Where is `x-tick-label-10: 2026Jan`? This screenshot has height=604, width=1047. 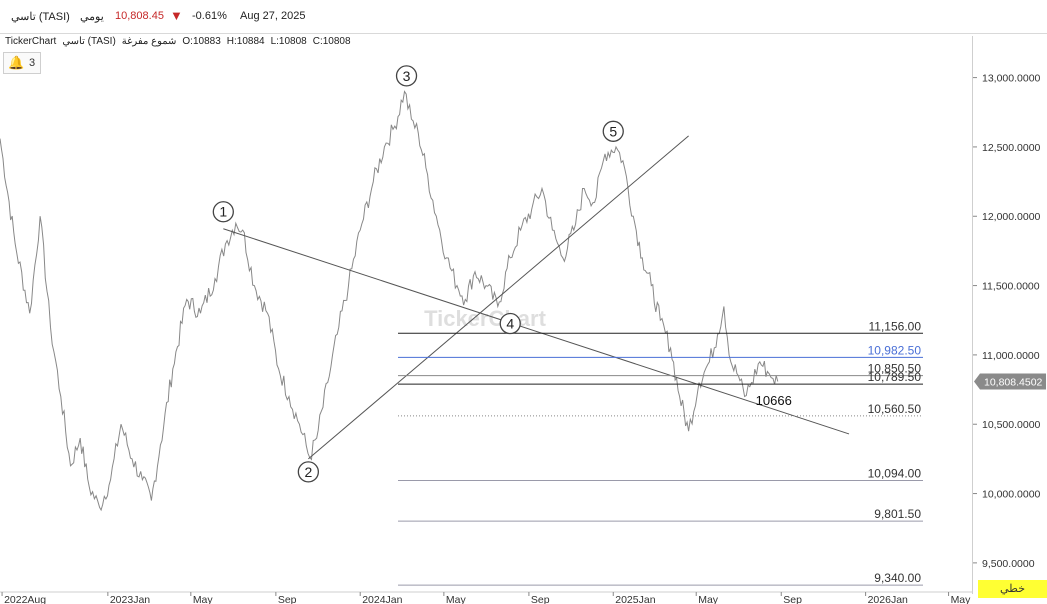 x-tick-label-10: 2026Jan is located at coordinates (888, 599).